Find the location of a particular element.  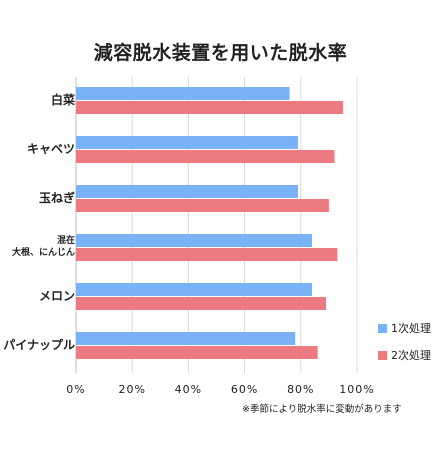

legend-label: 2次処理 is located at coordinates (411, 355).